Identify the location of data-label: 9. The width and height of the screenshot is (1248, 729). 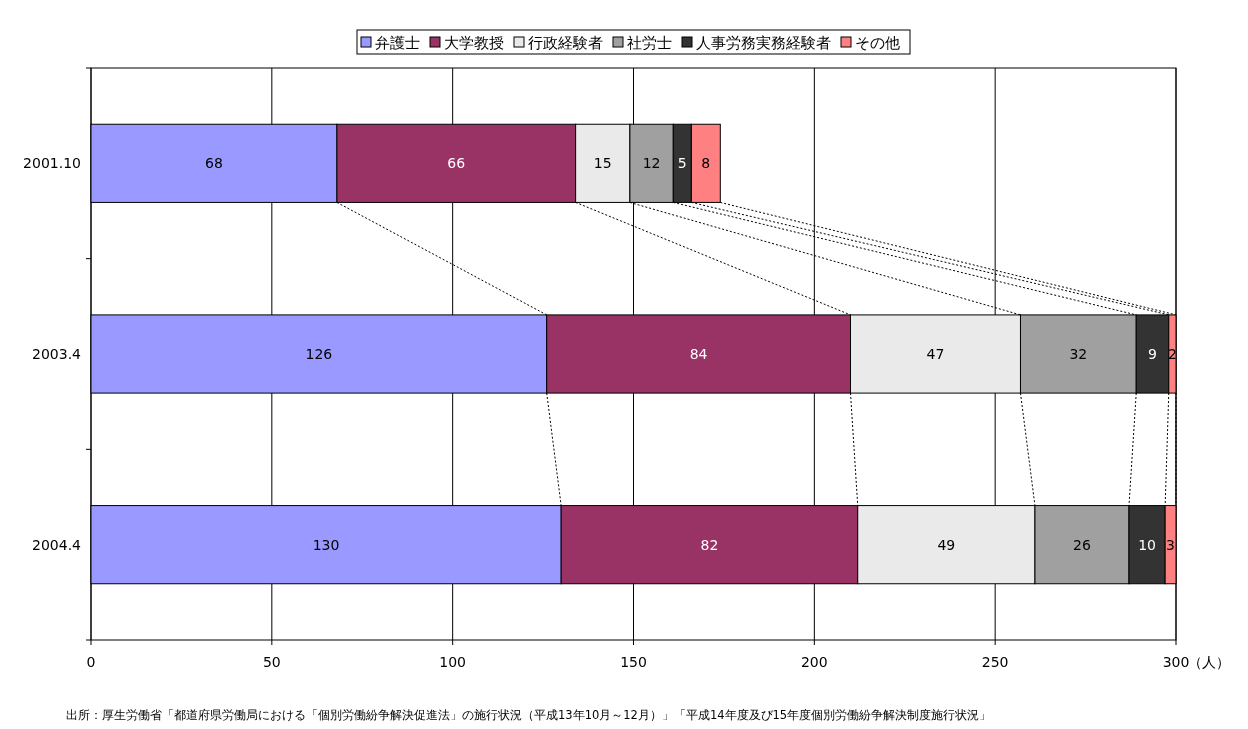
(1152, 354).